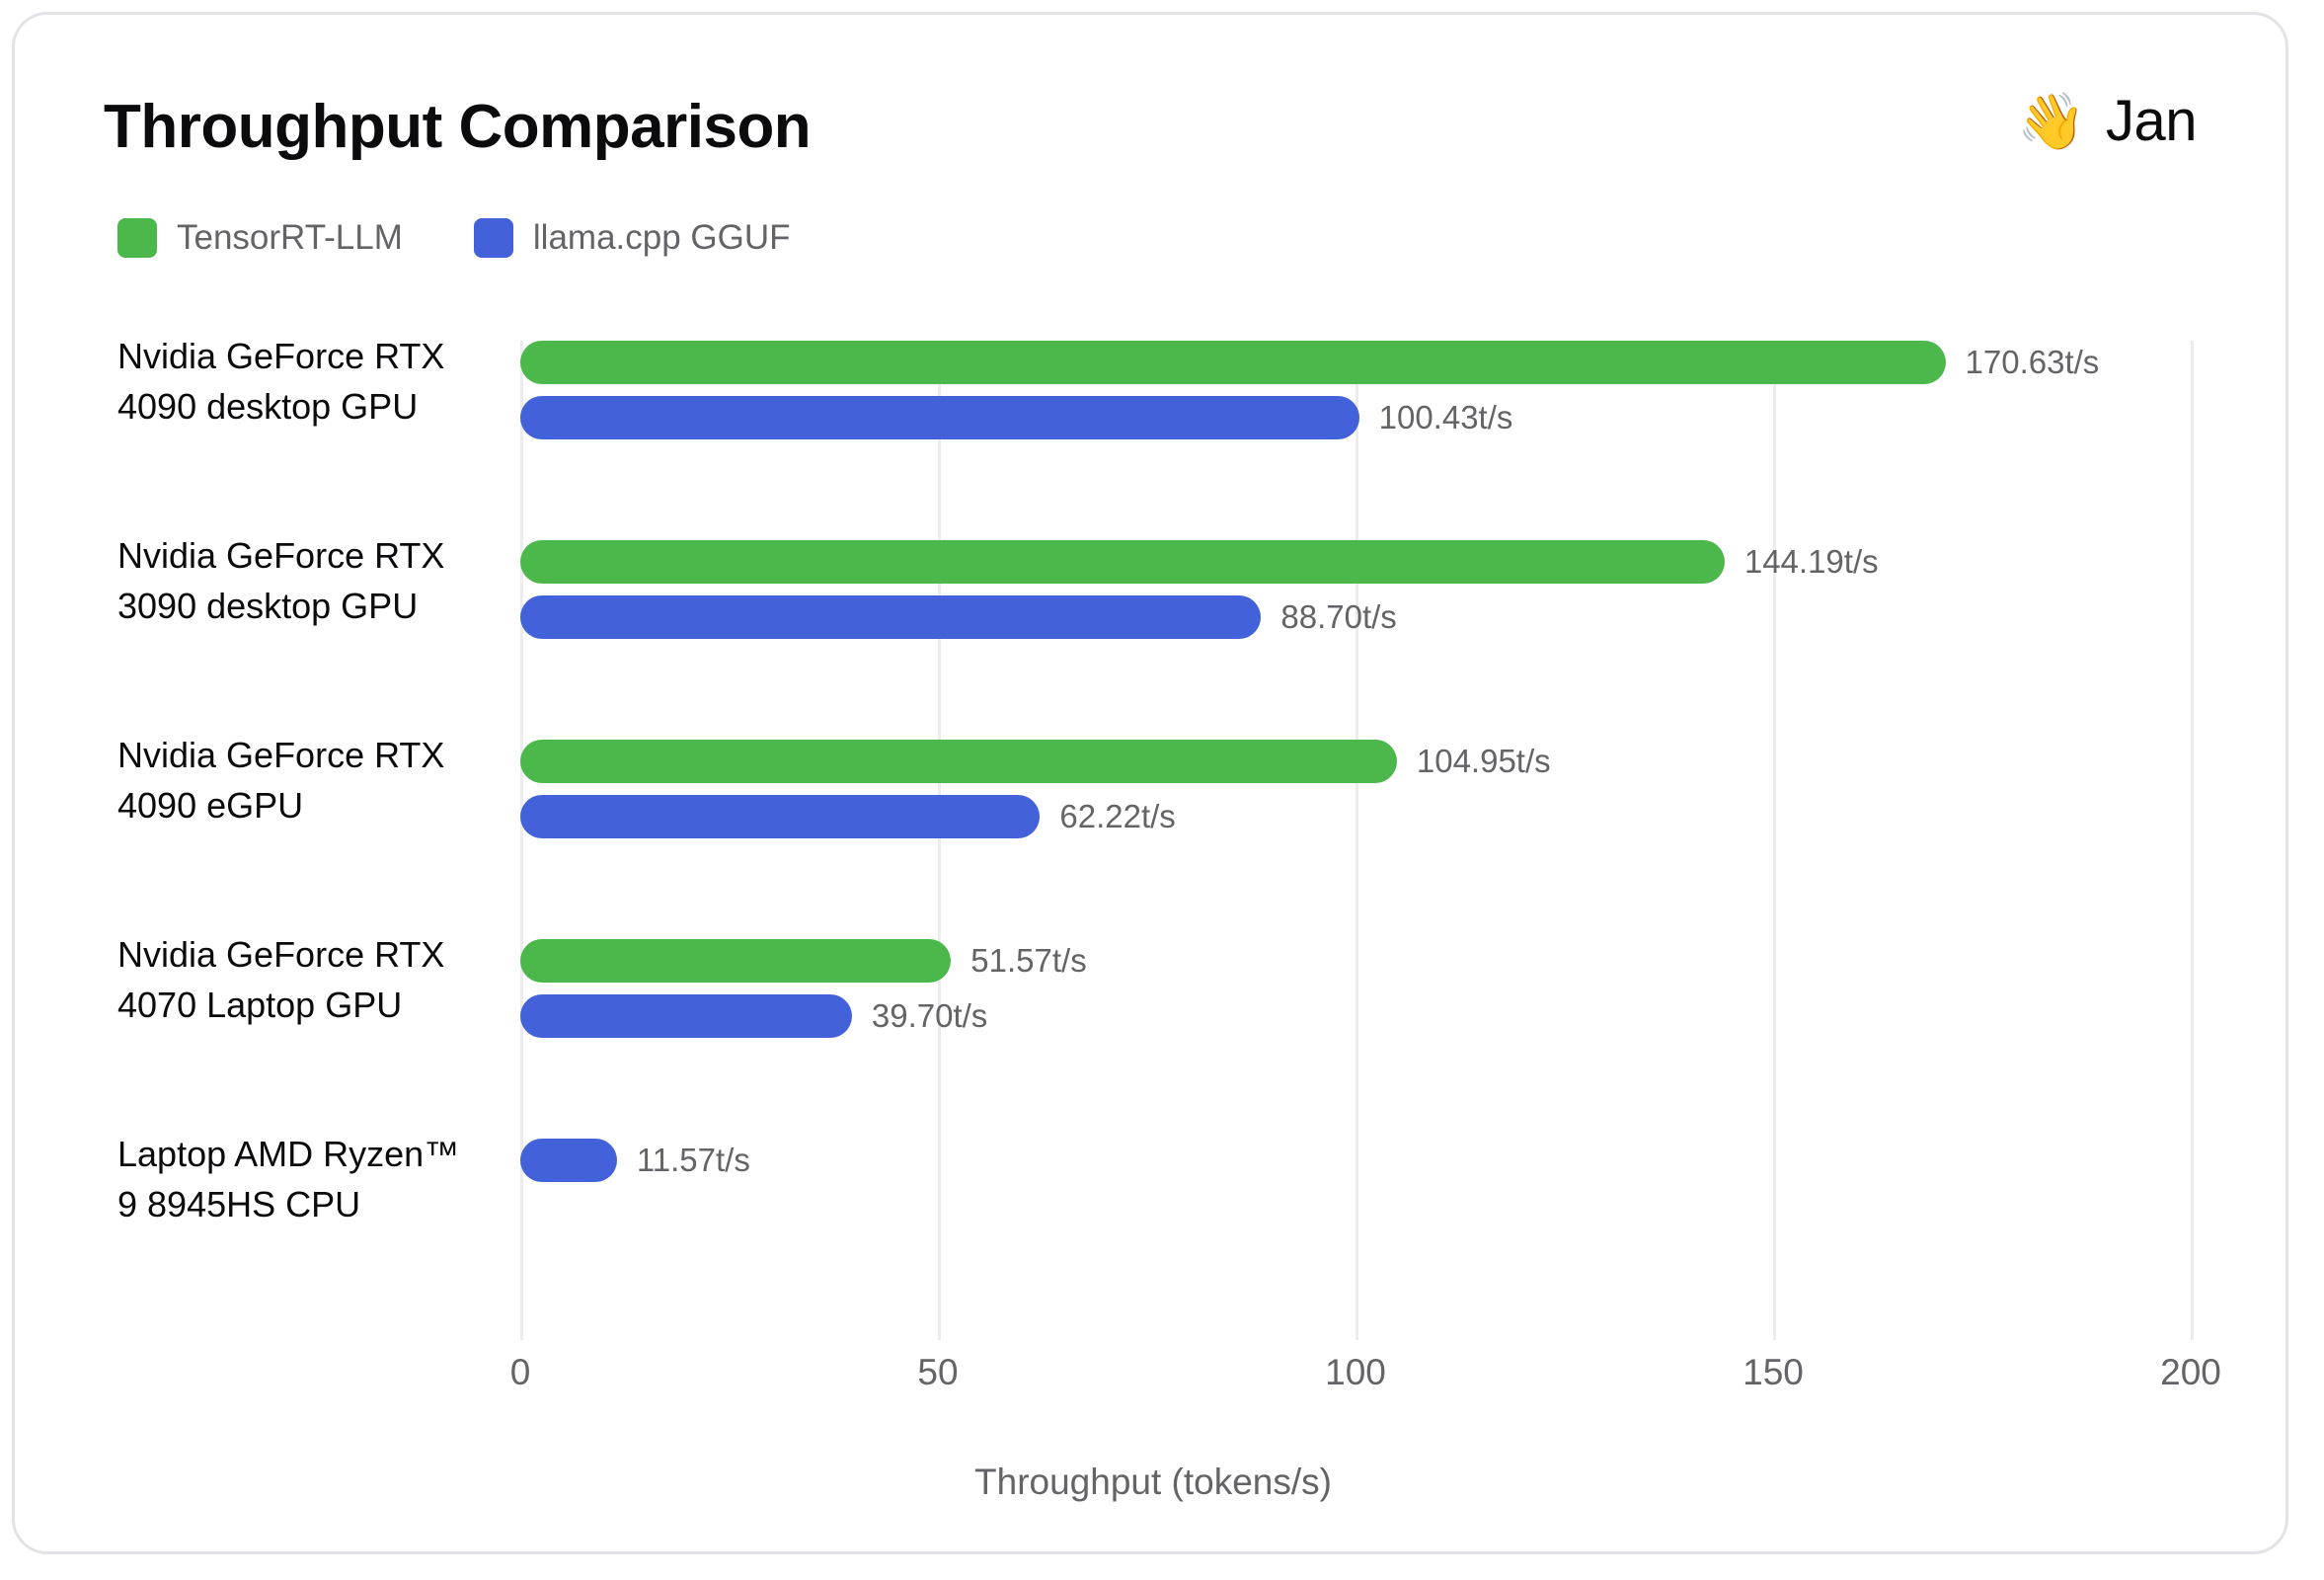 The width and height of the screenshot is (2324, 1580). What do you see at coordinates (635, 1161) in the screenshot?
I see `bar-group: 11.57t/s` at bounding box center [635, 1161].